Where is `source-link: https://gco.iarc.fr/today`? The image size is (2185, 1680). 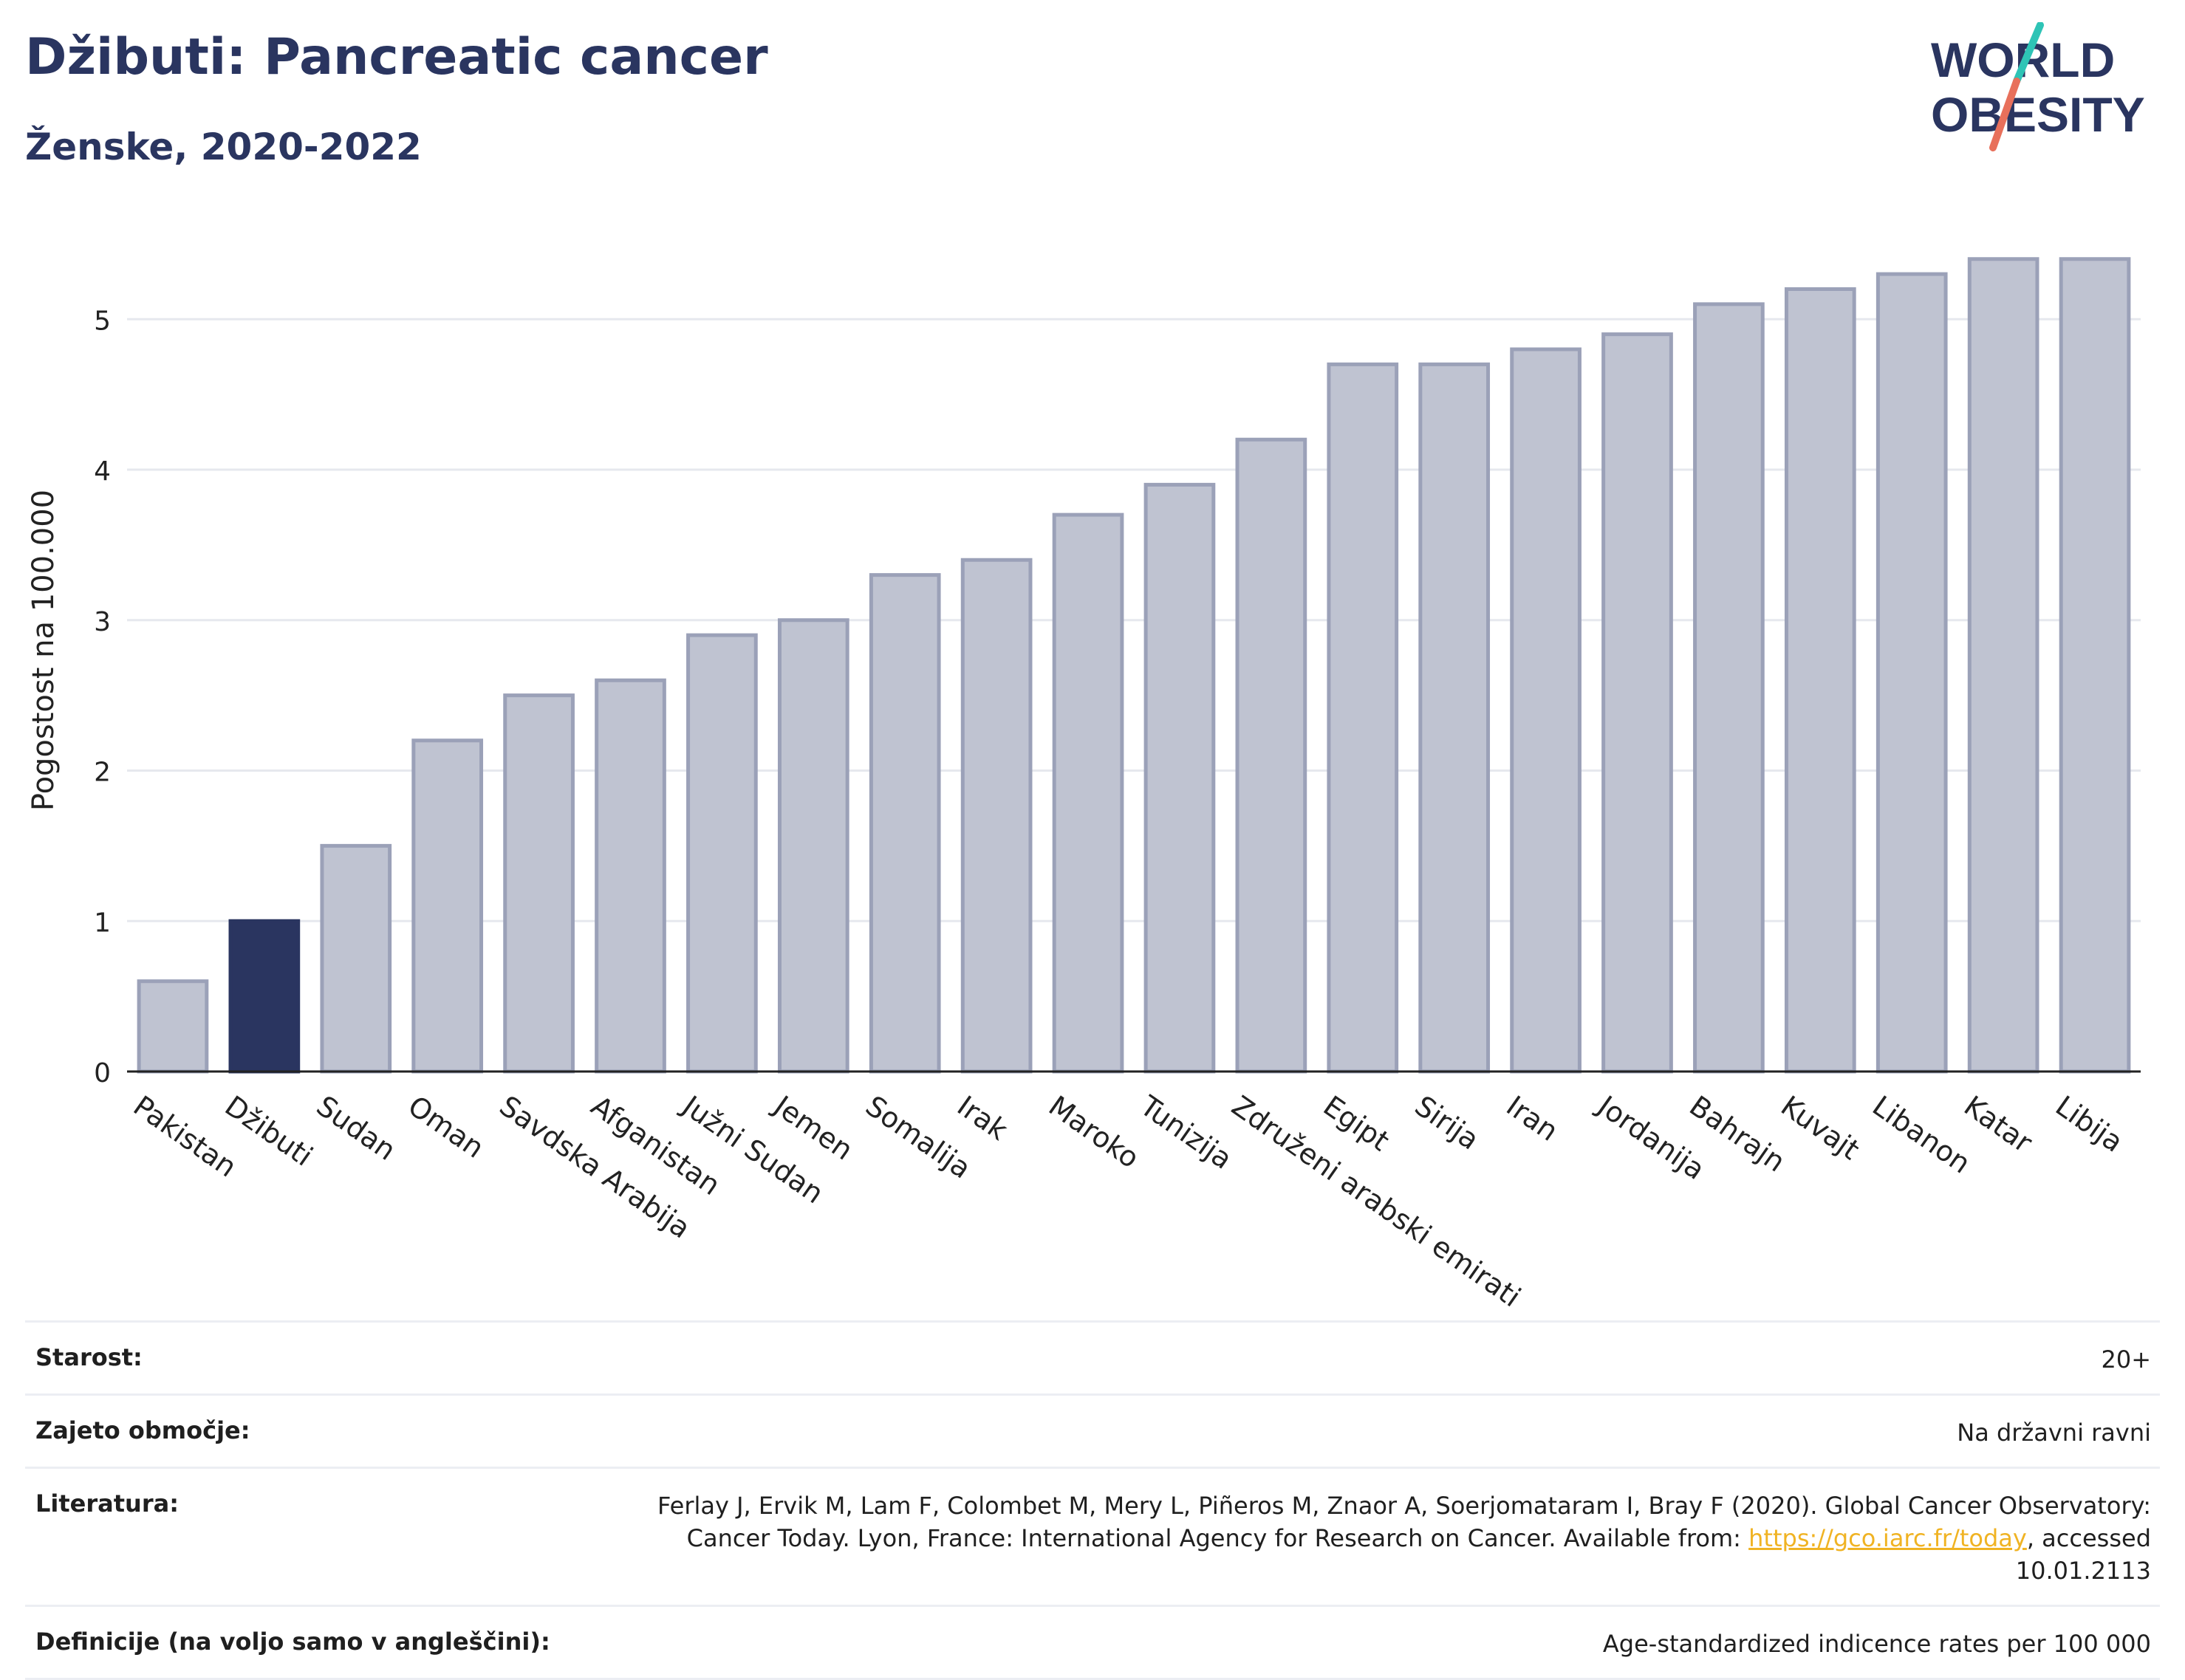 source-link: https://gco.iarc.fr/today is located at coordinates (1887, 1538).